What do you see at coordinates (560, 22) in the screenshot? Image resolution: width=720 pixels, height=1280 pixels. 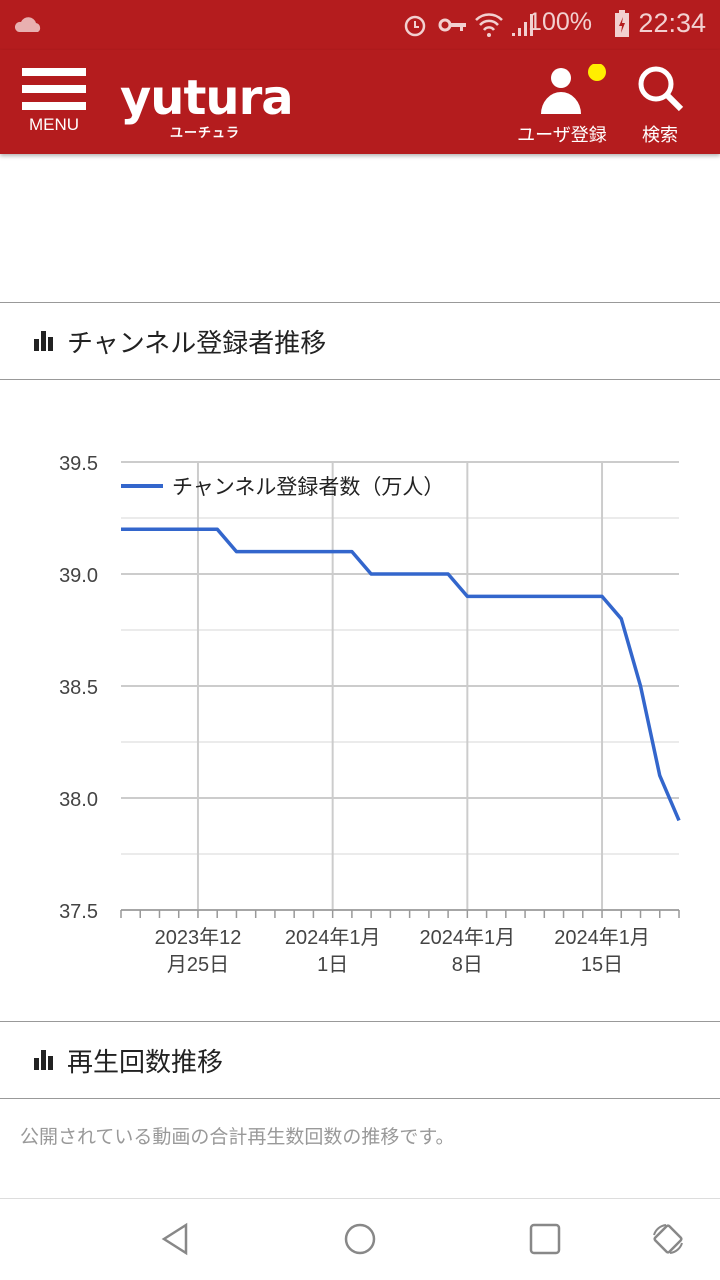 I see `battery-percent: 100%` at bounding box center [560, 22].